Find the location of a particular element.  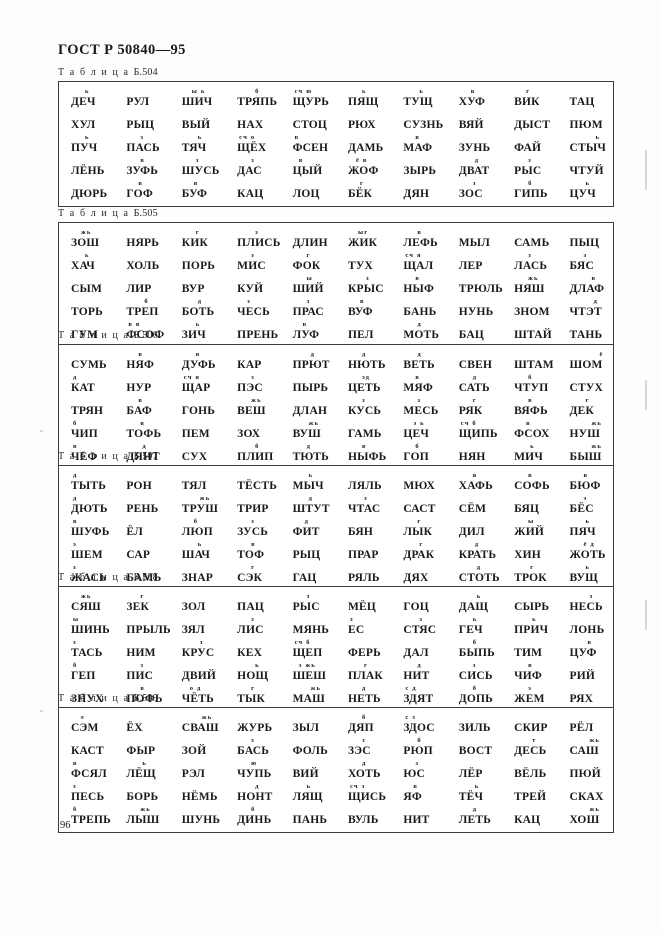

syllable-cell: ь ЗИЧ is located at coordinates (197, 331).